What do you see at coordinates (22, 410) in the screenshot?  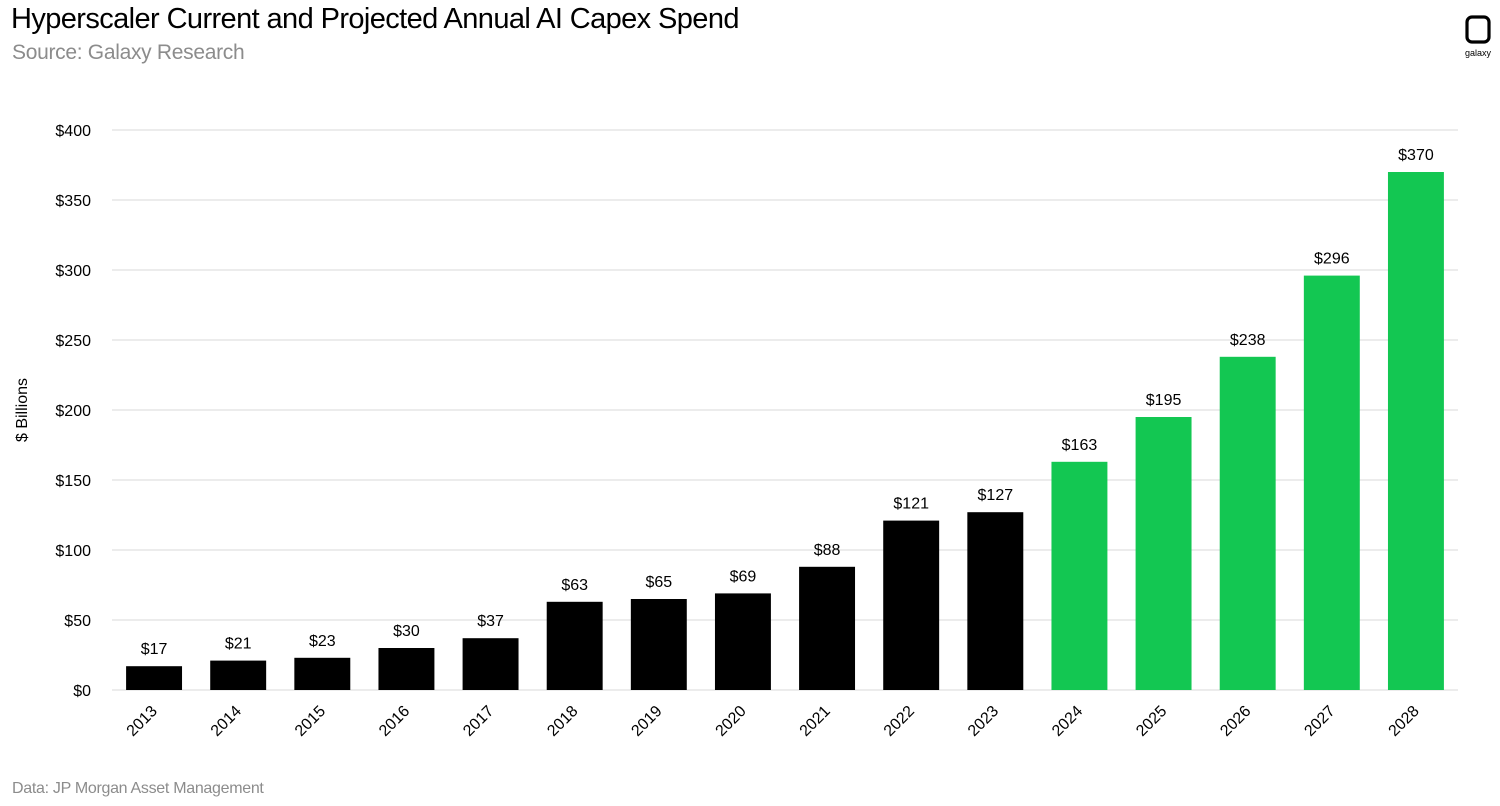 I see `y-axis-label: $ Billions` at bounding box center [22, 410].